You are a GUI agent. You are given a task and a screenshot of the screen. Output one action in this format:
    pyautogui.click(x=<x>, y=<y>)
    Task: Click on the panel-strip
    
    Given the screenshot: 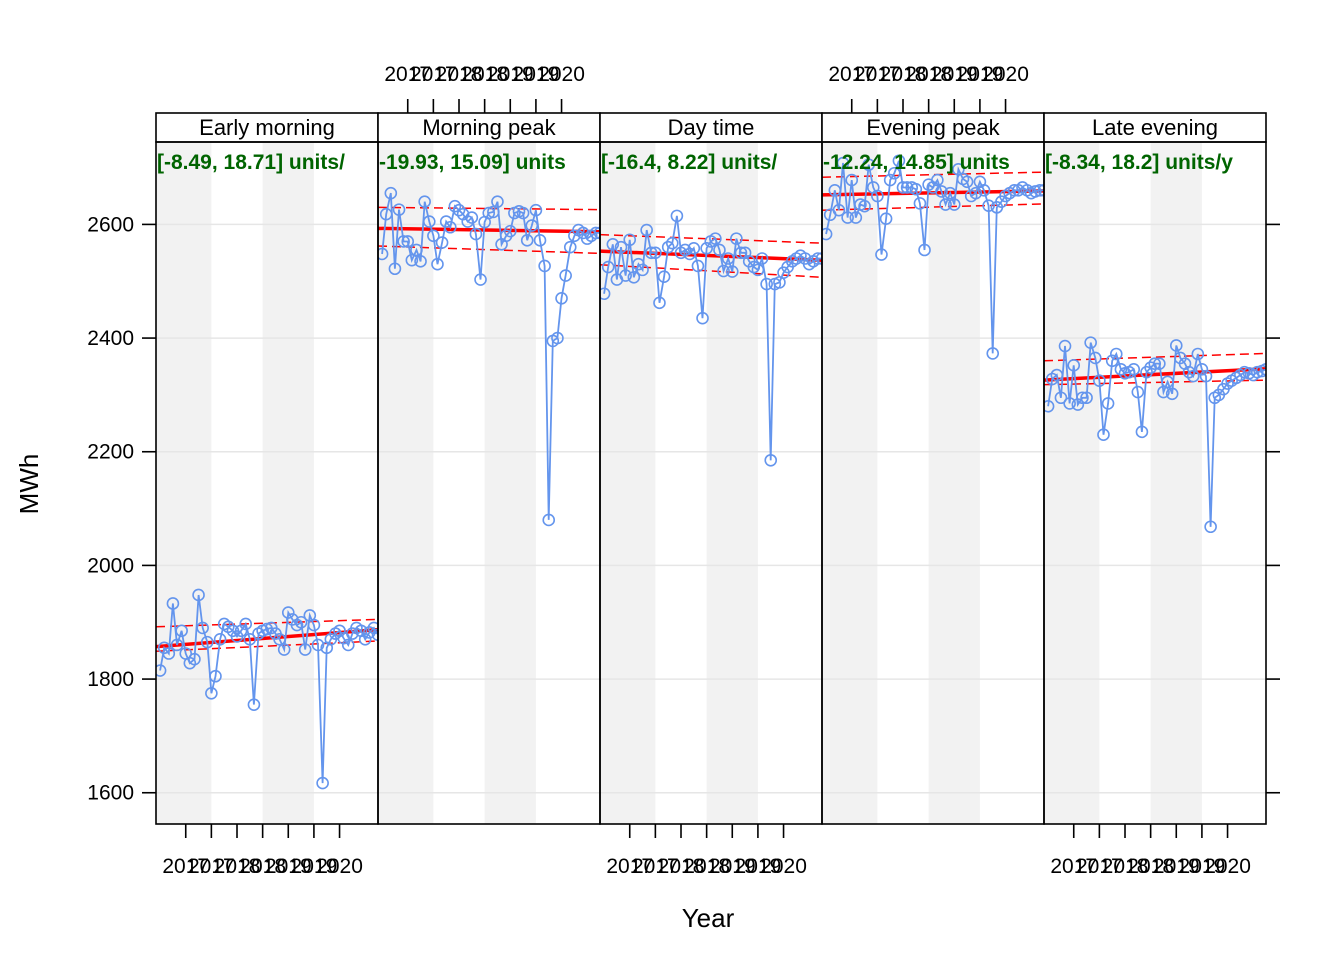 What is the action you would take?
    pyautogui.click(x=1155, y=127)
    